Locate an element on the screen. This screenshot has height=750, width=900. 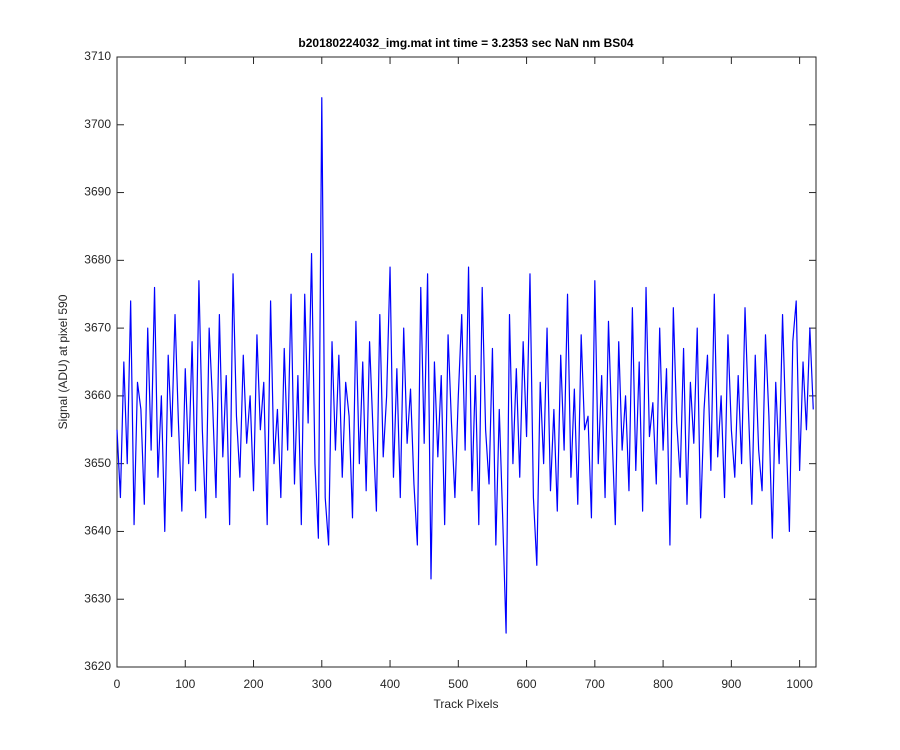
x-tick-label: 300 is located at coordinates (322, 684).